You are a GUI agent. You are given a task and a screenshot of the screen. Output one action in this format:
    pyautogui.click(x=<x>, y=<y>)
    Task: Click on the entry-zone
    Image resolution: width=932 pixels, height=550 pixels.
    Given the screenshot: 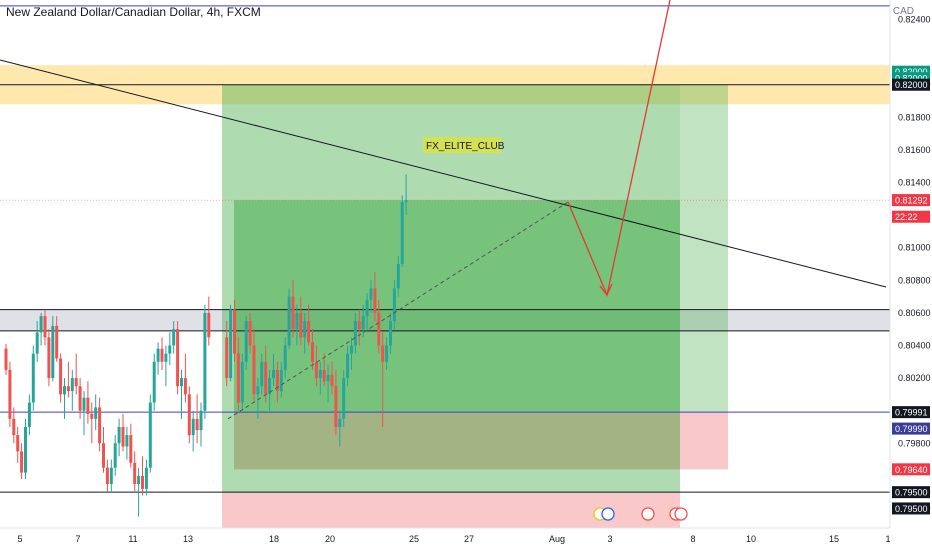 What is the action you would take?
    pyautogui.click(x=457, y=441)
    